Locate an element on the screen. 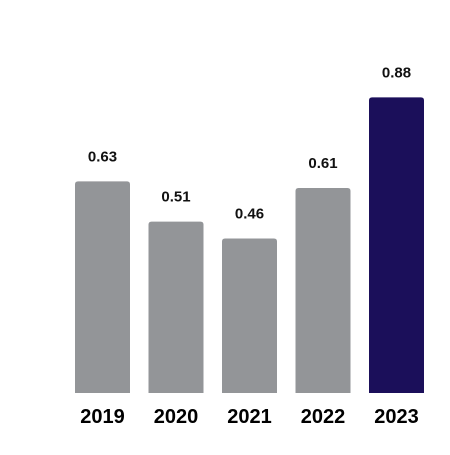 The image size is (450, 455). x-tick-label-2020: 2020 is located at coordinates (176, 417).